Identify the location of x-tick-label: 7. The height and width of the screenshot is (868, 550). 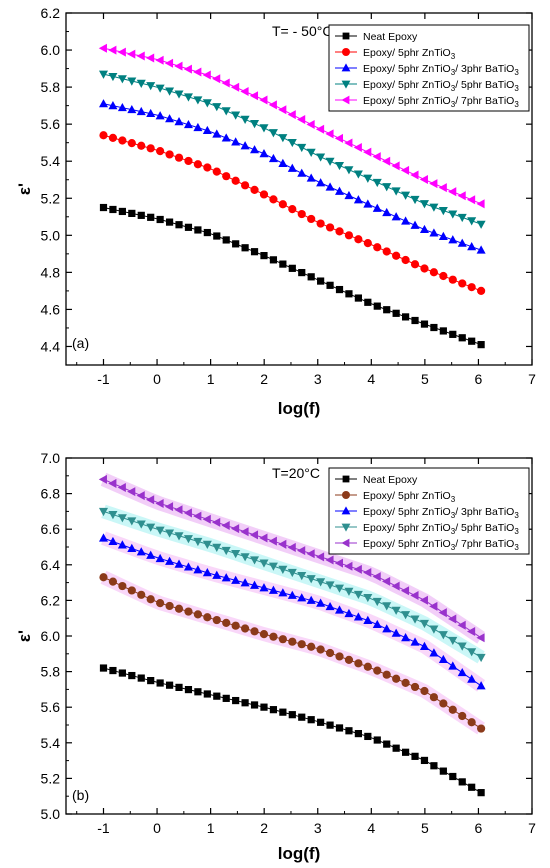
(532, 828).